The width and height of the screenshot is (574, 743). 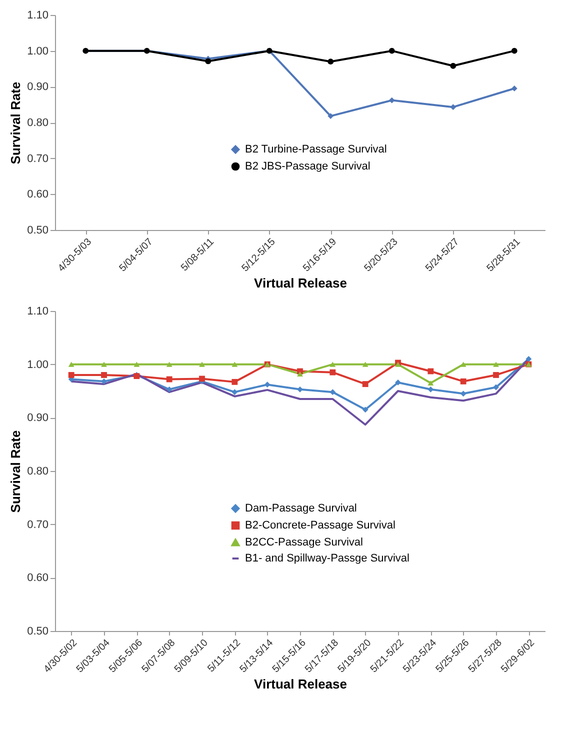 What do you see at coordinates (320, 526) in the screenshot?
I see `legend-label: B2-Concrete-Passage Survival` at bounding box center [320, 526].